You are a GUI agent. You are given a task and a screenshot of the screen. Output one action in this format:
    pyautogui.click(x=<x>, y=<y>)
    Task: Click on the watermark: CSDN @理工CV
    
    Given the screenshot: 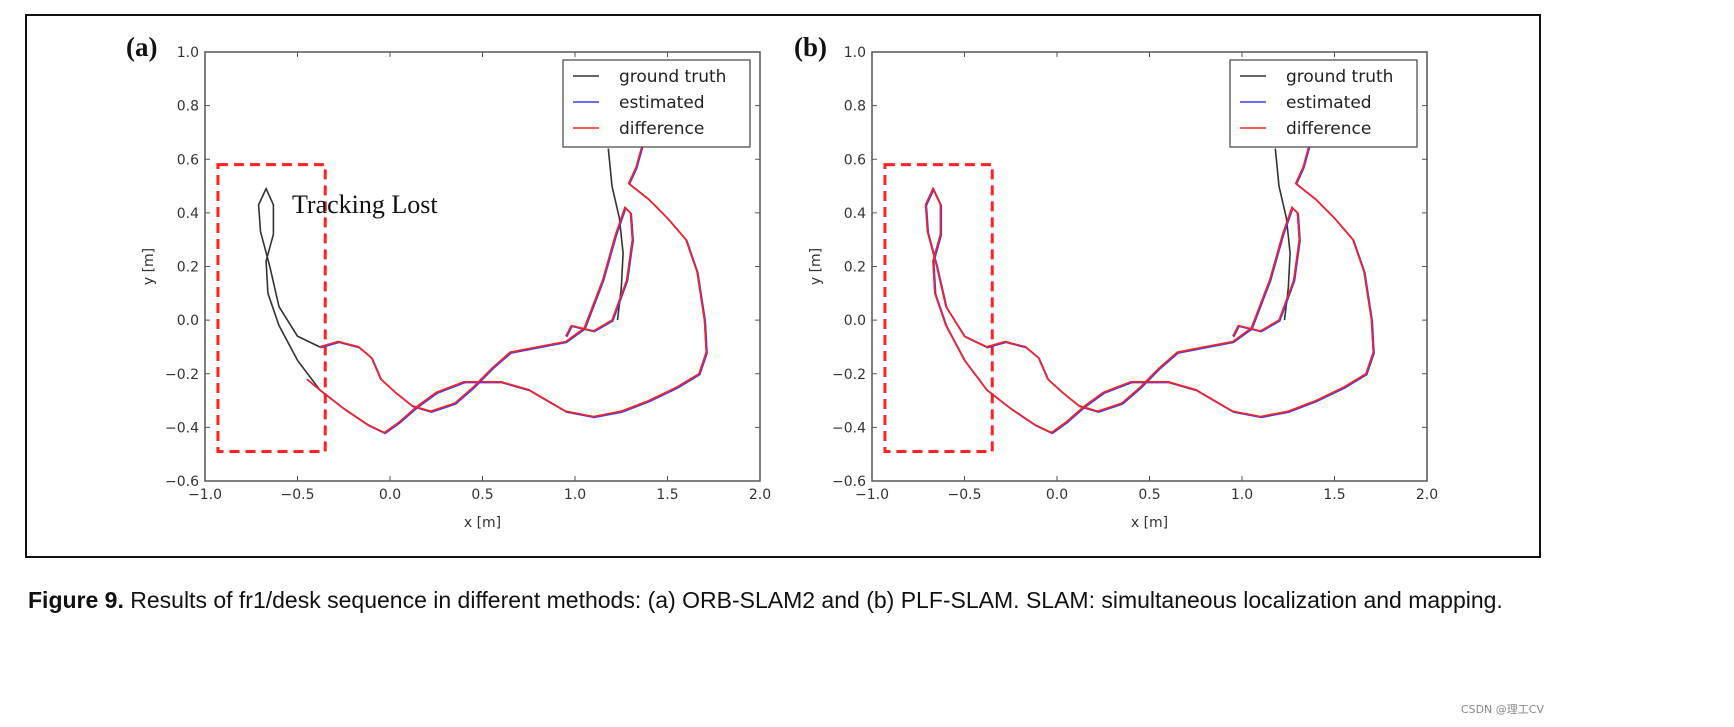 What is the action you would take?
    pyautogui.click(x=1502, y=709)
    